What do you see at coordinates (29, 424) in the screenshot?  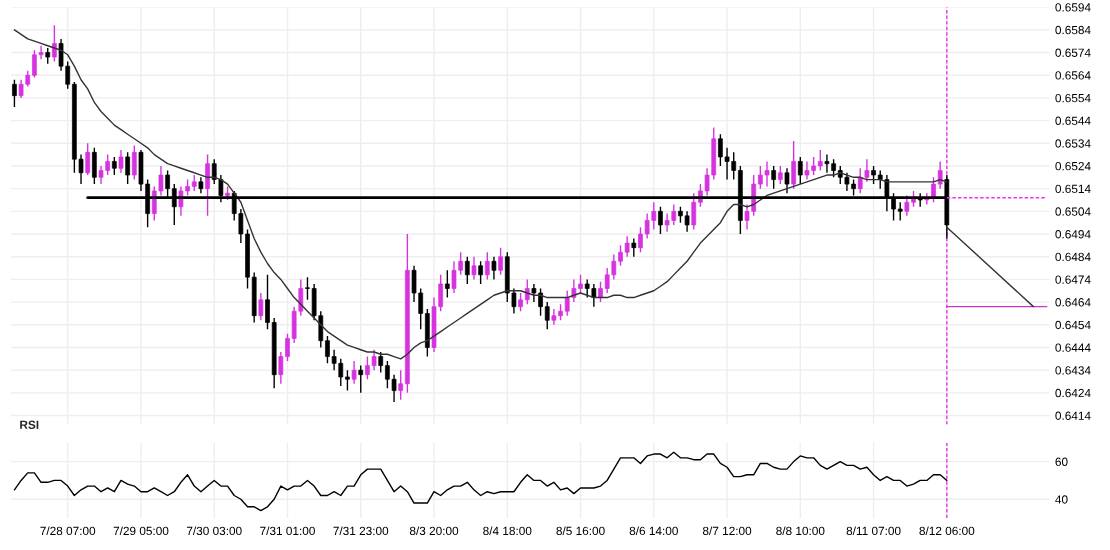 I see `chart-title: RSI` at bounding box center [29, 424].